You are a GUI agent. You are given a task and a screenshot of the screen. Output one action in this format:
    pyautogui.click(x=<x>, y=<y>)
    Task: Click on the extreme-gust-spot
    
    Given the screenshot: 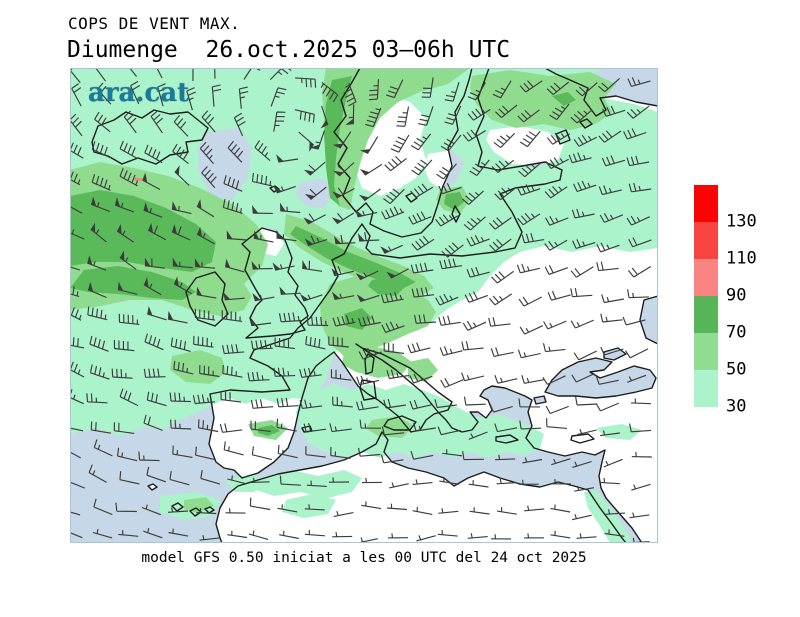 What is the action you would take?
    pyautogui.click(x=138, y=179)
    